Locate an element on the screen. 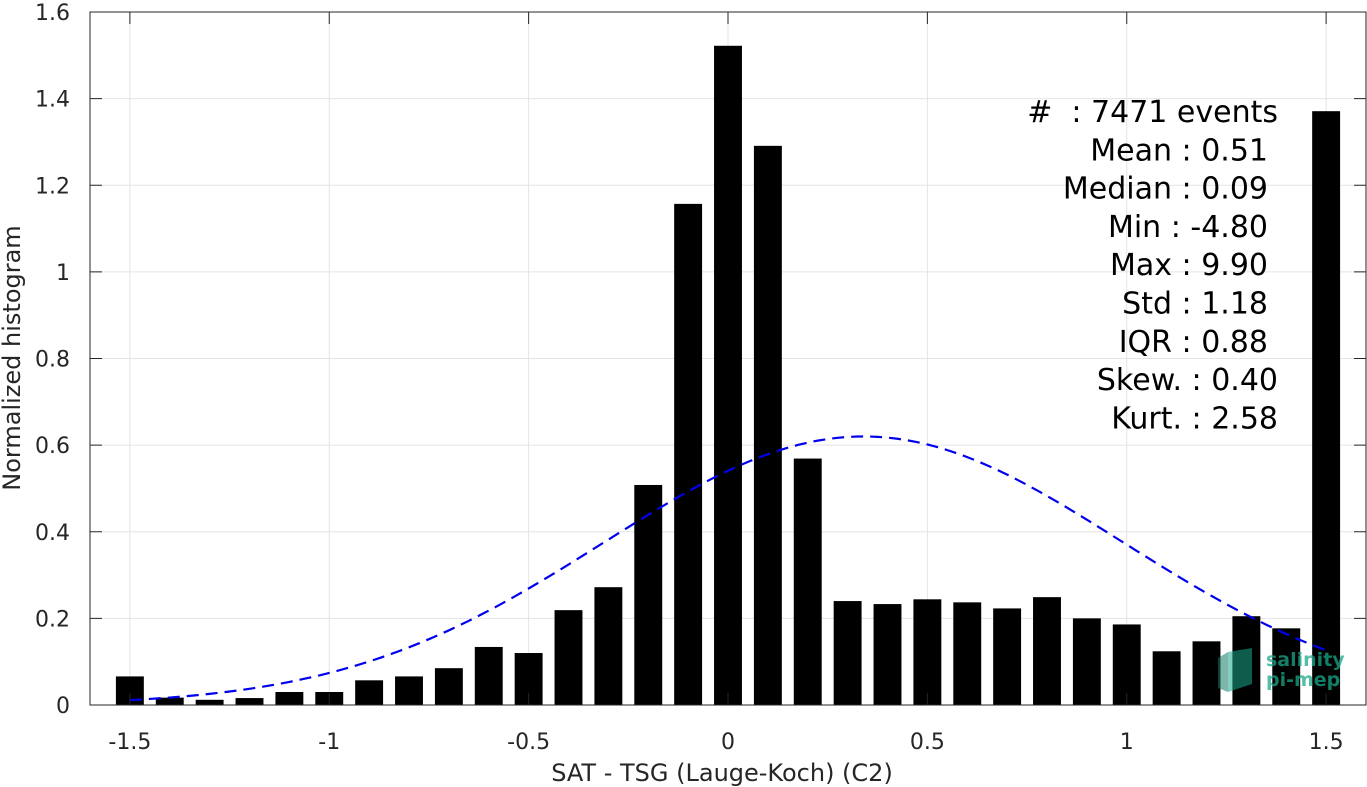  x-tick-labels: -1.5 -1 -0.5 0 0.5 1 1.5 is located at coordinates (725, 742).